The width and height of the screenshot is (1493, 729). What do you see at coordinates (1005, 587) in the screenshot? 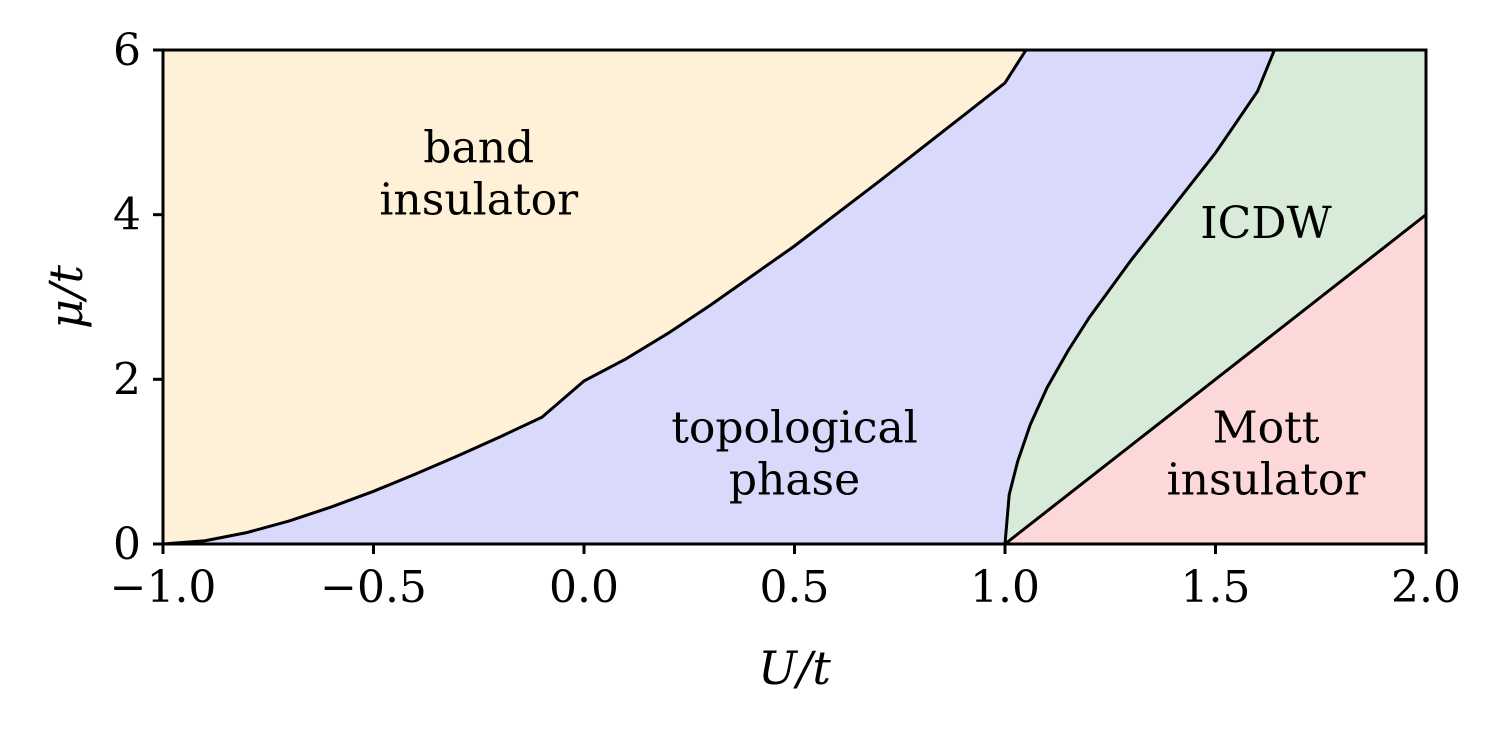
I see `x-tick-label: 1.0` at bounding box center [1005, 587].